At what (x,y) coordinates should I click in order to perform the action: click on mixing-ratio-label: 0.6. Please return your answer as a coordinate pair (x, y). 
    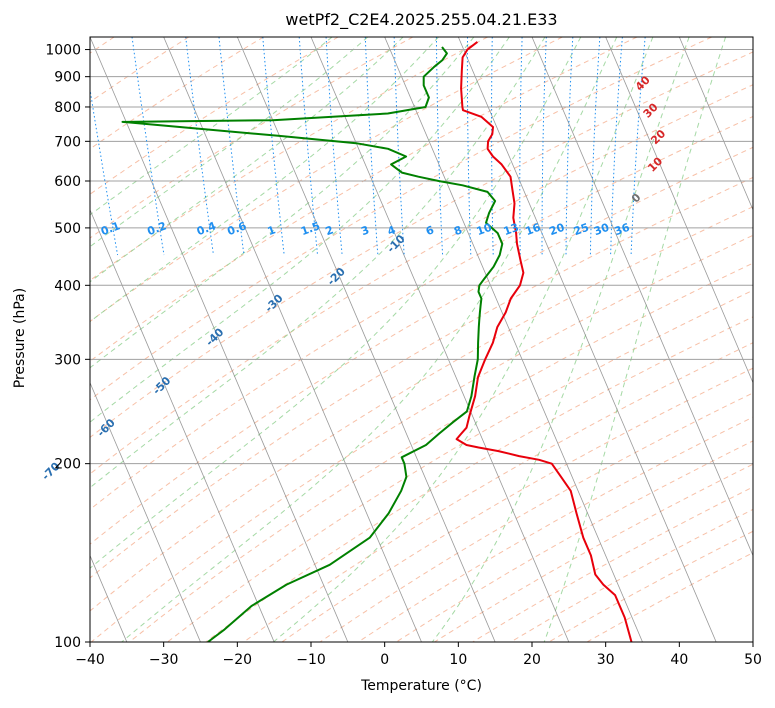
    Looking at the image, I should click on (236, 228).